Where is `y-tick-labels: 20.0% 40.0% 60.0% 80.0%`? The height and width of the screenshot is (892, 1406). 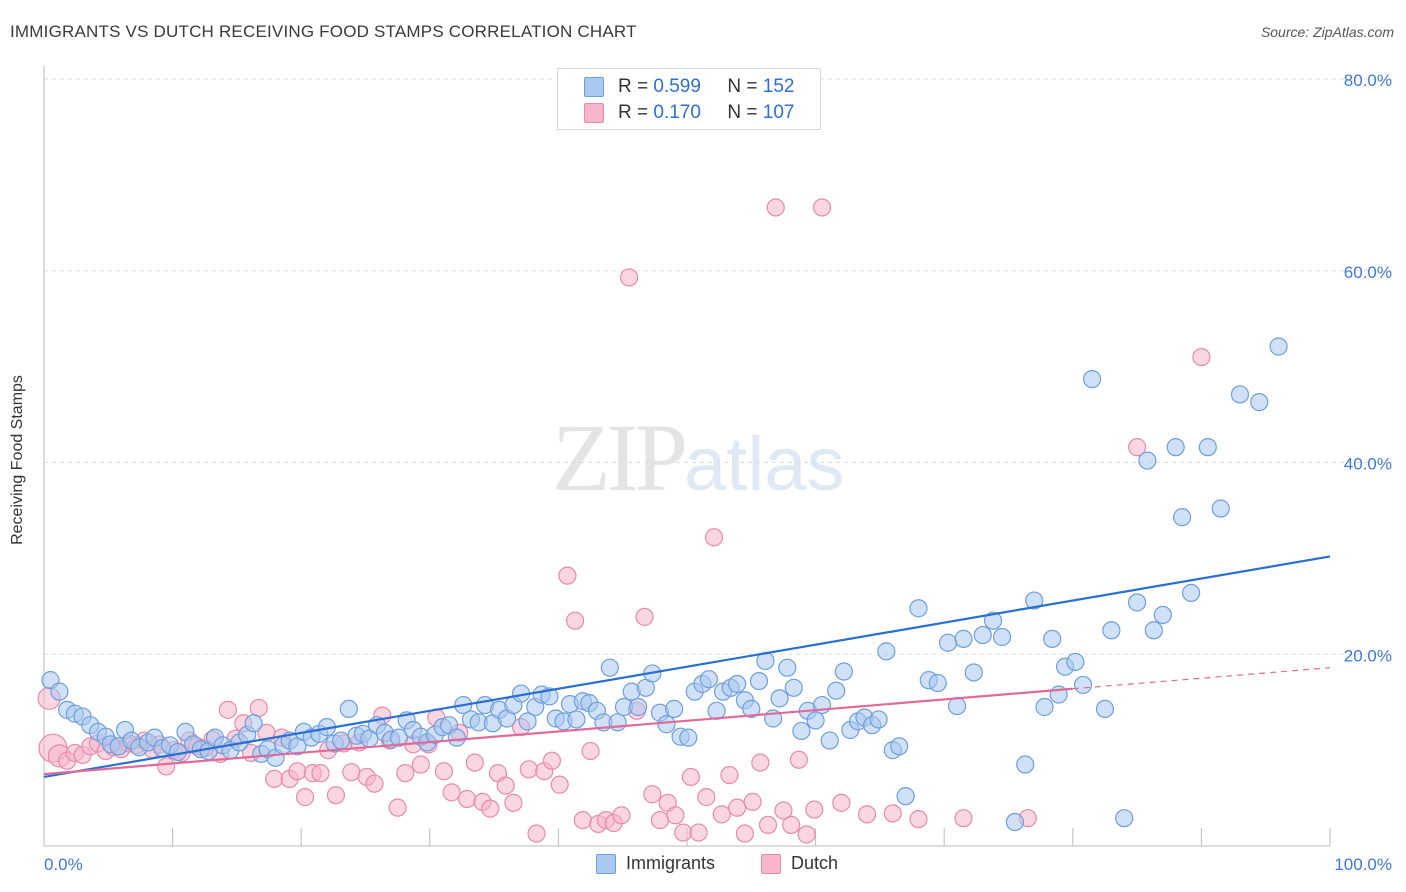 y-tick-labels: 20.0% 40.0% 60.0% 80.0% is located at coordinates (1368, 368).